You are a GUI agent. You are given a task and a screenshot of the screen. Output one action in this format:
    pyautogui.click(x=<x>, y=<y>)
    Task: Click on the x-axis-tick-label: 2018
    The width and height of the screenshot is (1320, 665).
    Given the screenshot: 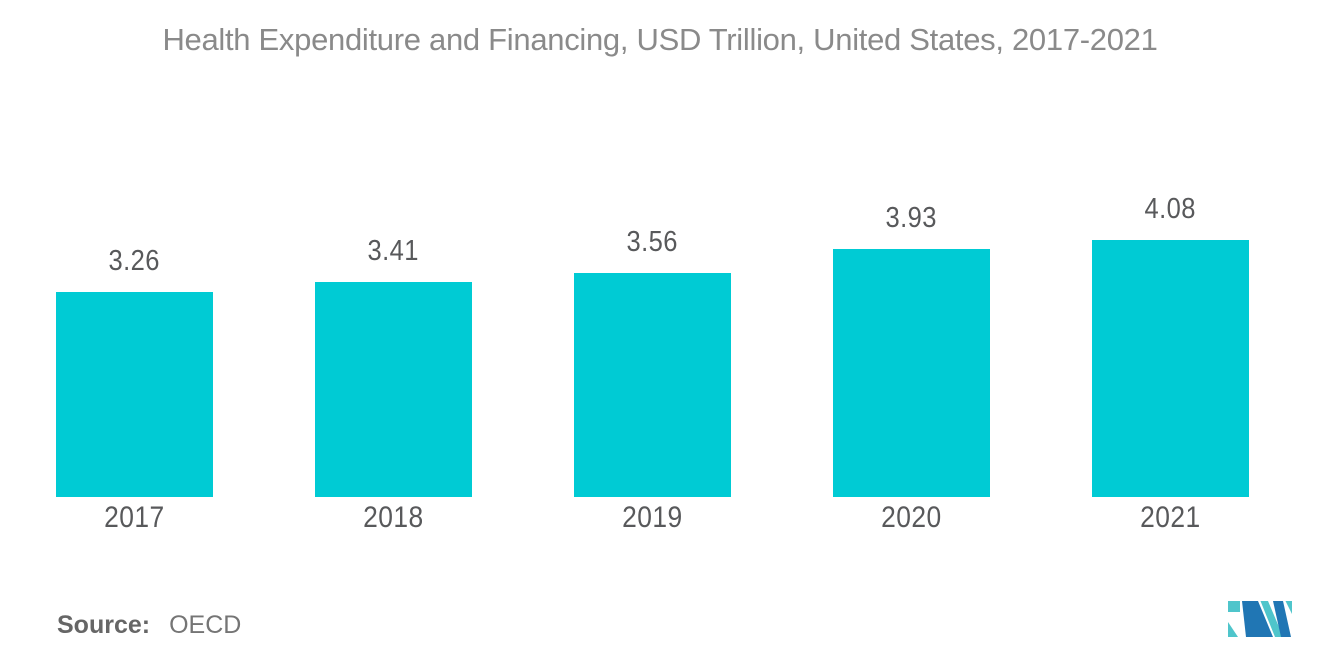 What is the action you would take?
    pyautogui.click(x=393, y=517)
    